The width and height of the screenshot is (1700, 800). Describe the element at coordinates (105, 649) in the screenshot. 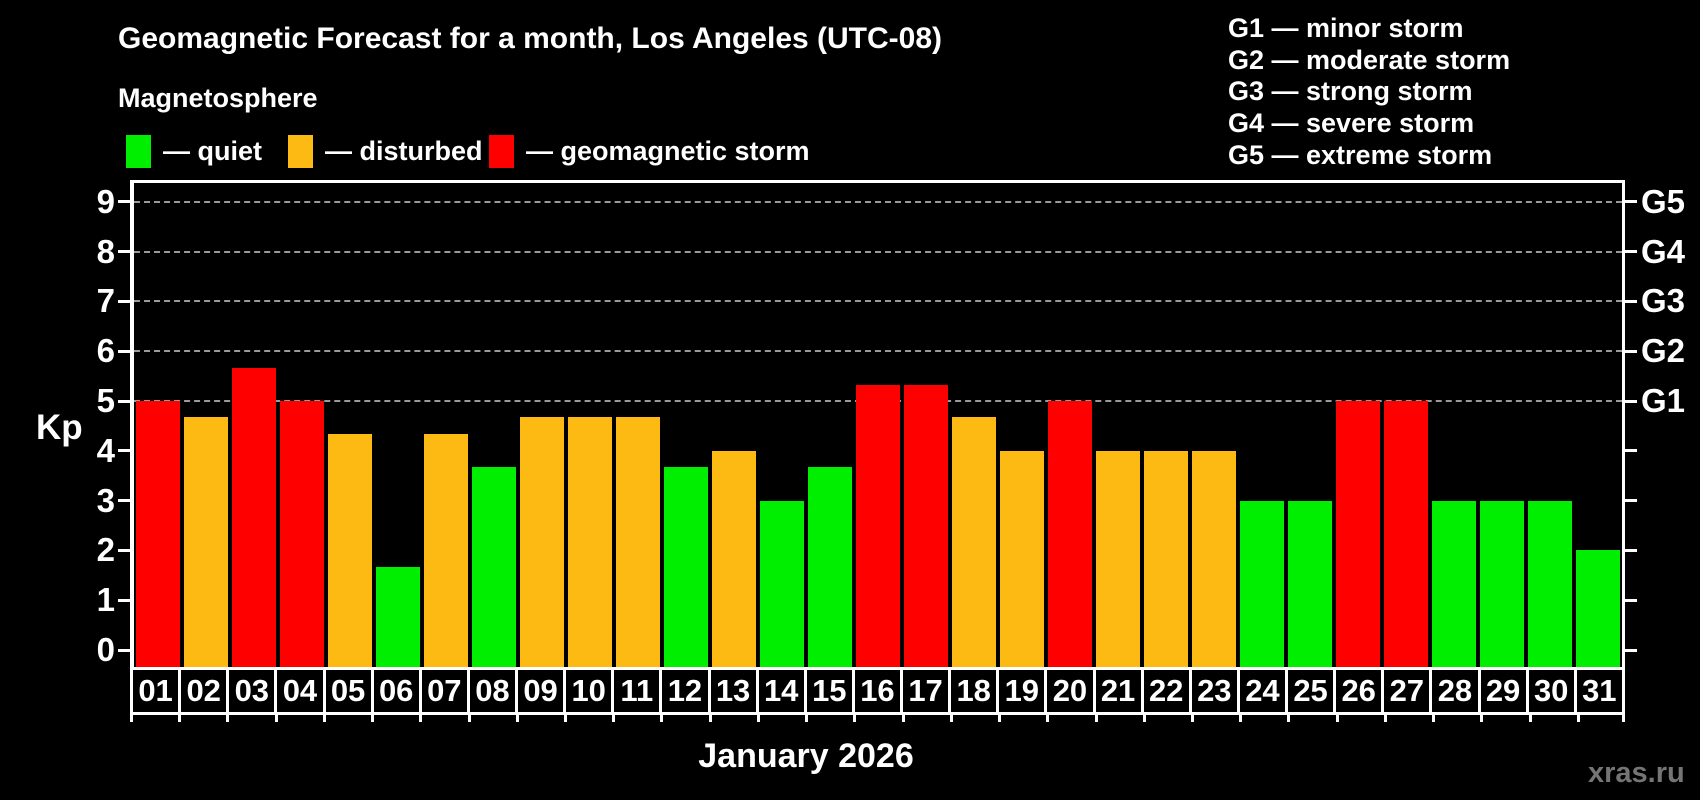

I see `y-tick-label-0: 0` at that location.